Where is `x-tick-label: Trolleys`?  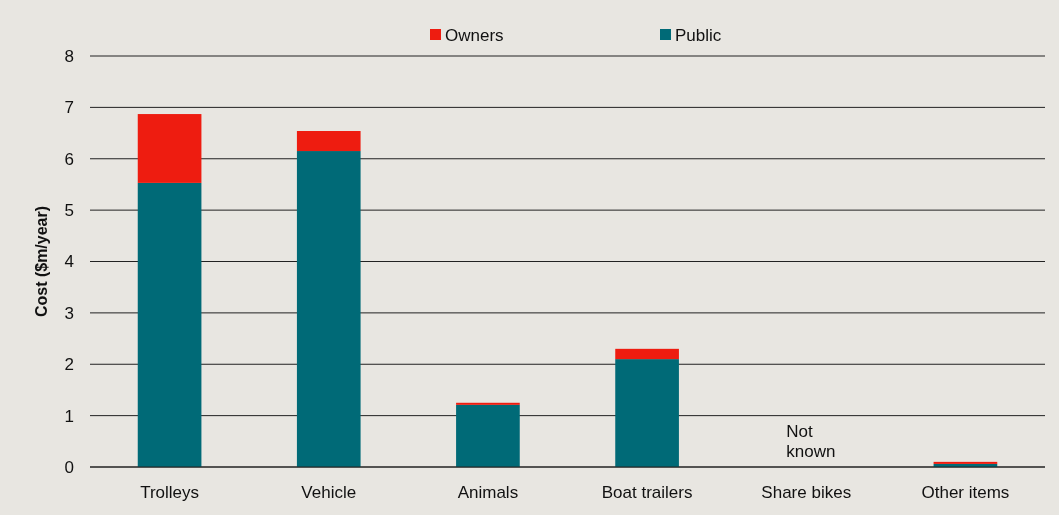
x-tick-label: Trolleys is located at coordinates (170, 492).